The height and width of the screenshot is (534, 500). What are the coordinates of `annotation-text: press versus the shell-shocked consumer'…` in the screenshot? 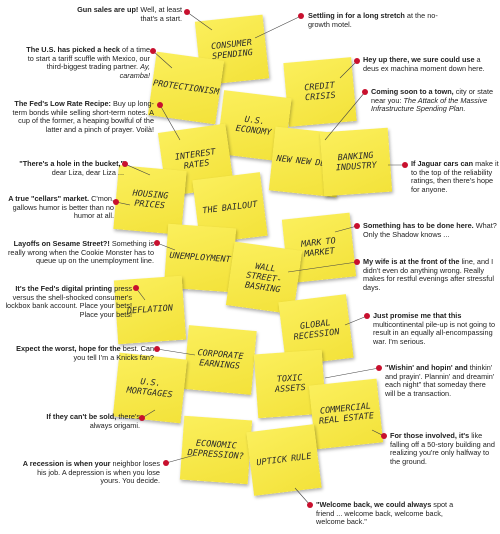 It's located at (68, 301).